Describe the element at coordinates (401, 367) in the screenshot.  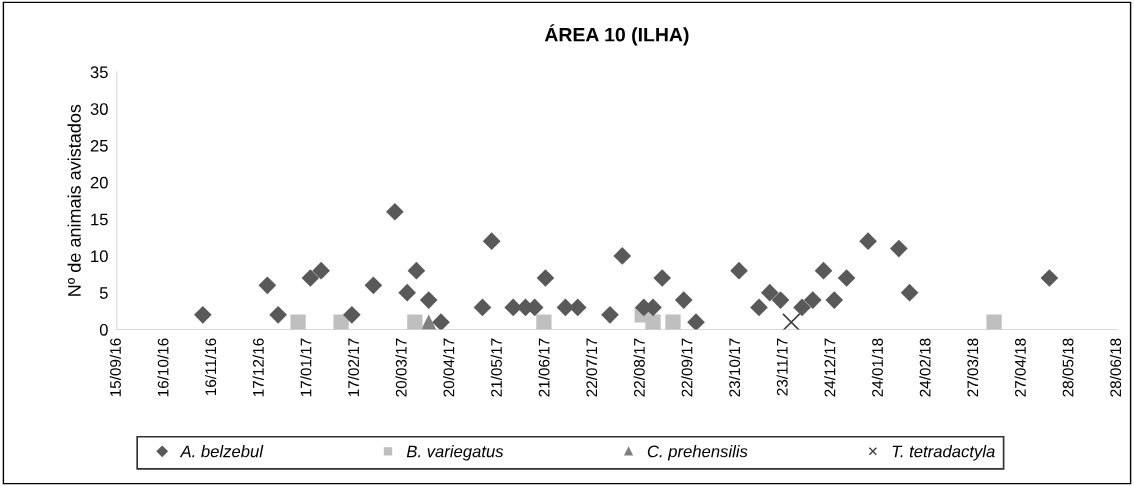
I see `x-tick-label: 20/03/17` at that location.